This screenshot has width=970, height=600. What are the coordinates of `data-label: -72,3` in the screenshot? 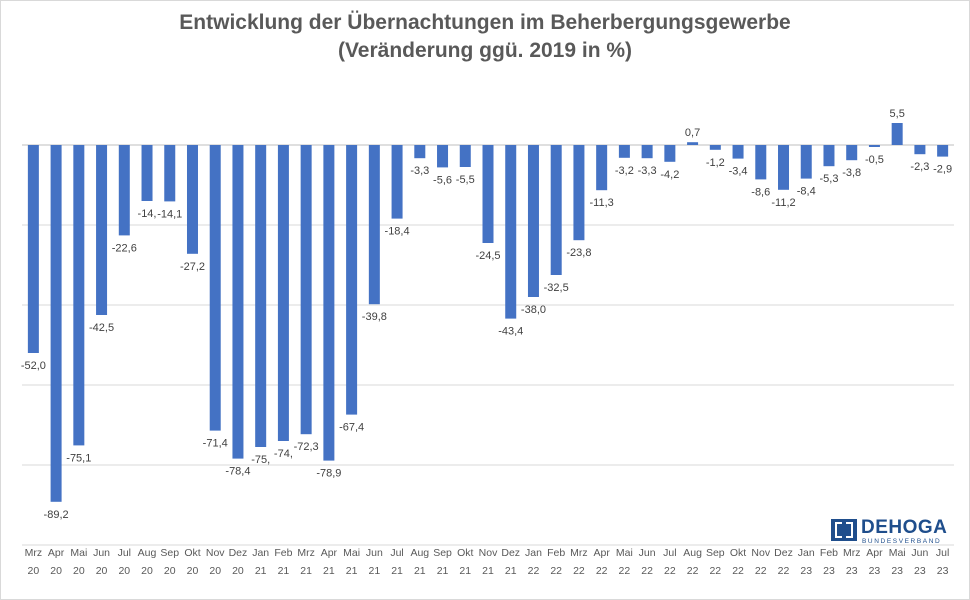 It's located at (306, 447).